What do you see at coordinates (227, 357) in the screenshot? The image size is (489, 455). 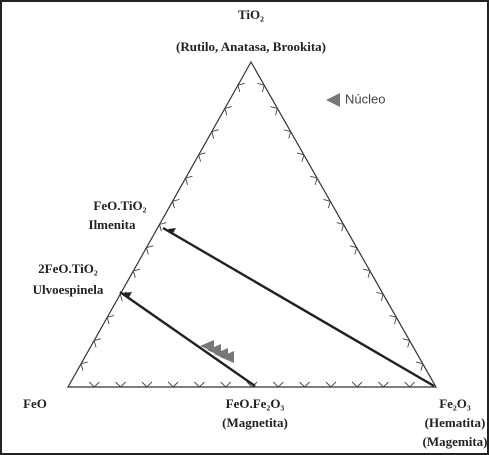 I see `nucleus-marker` at bounding box center [227, 357].